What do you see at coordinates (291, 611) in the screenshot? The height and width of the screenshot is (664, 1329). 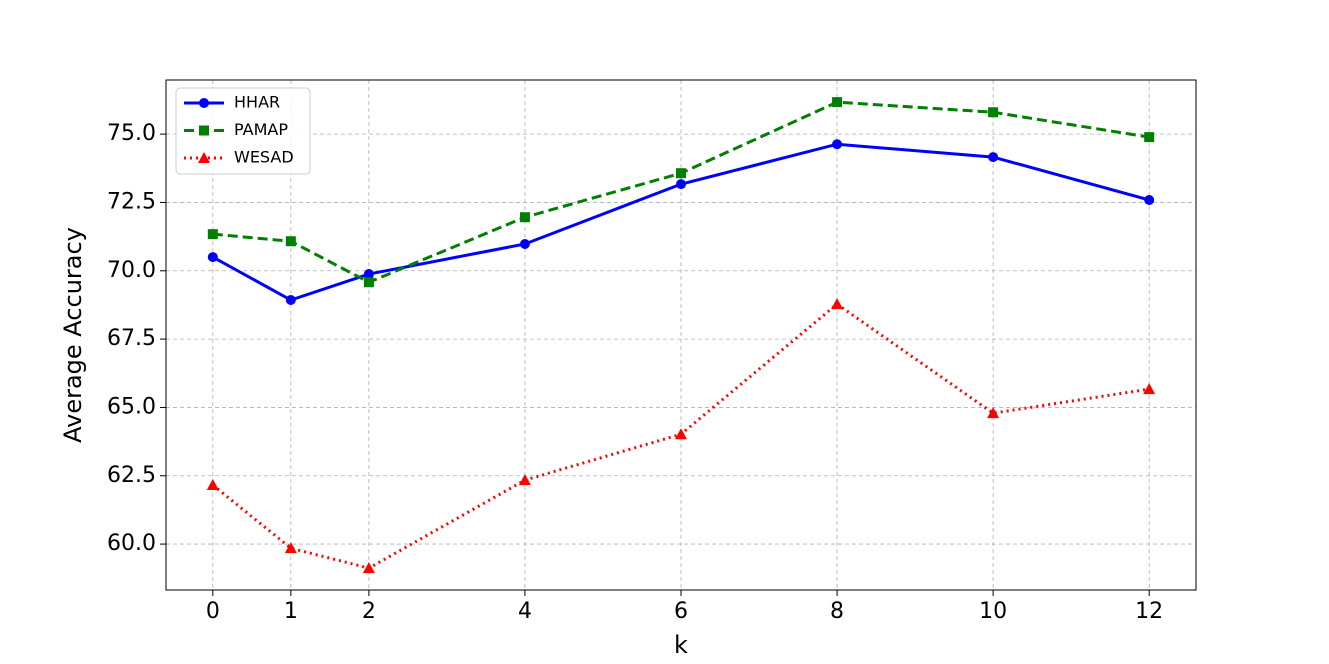 I see `x-tick-label: 1` at bounding box center [291, 611].